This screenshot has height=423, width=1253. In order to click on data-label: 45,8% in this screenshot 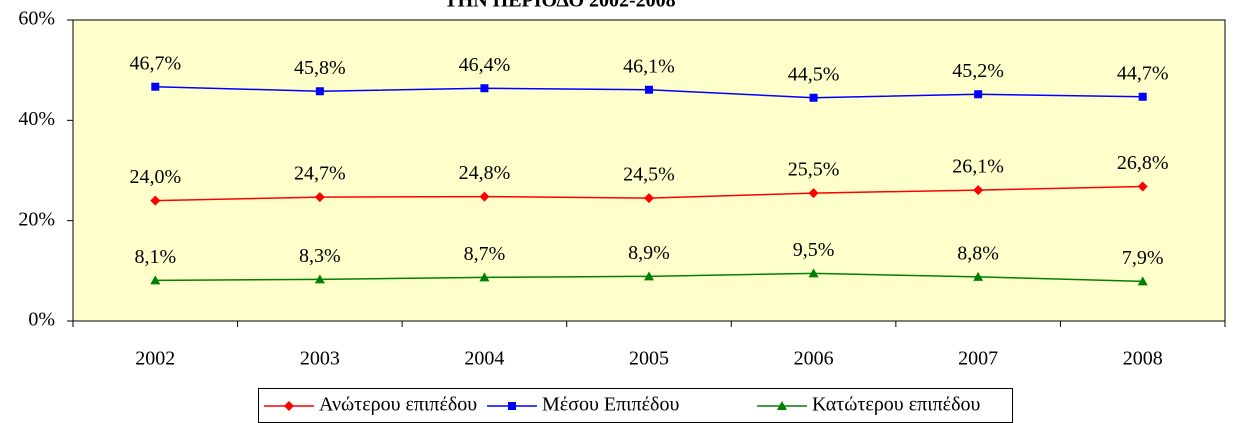, I will do `click(320, 68)`.